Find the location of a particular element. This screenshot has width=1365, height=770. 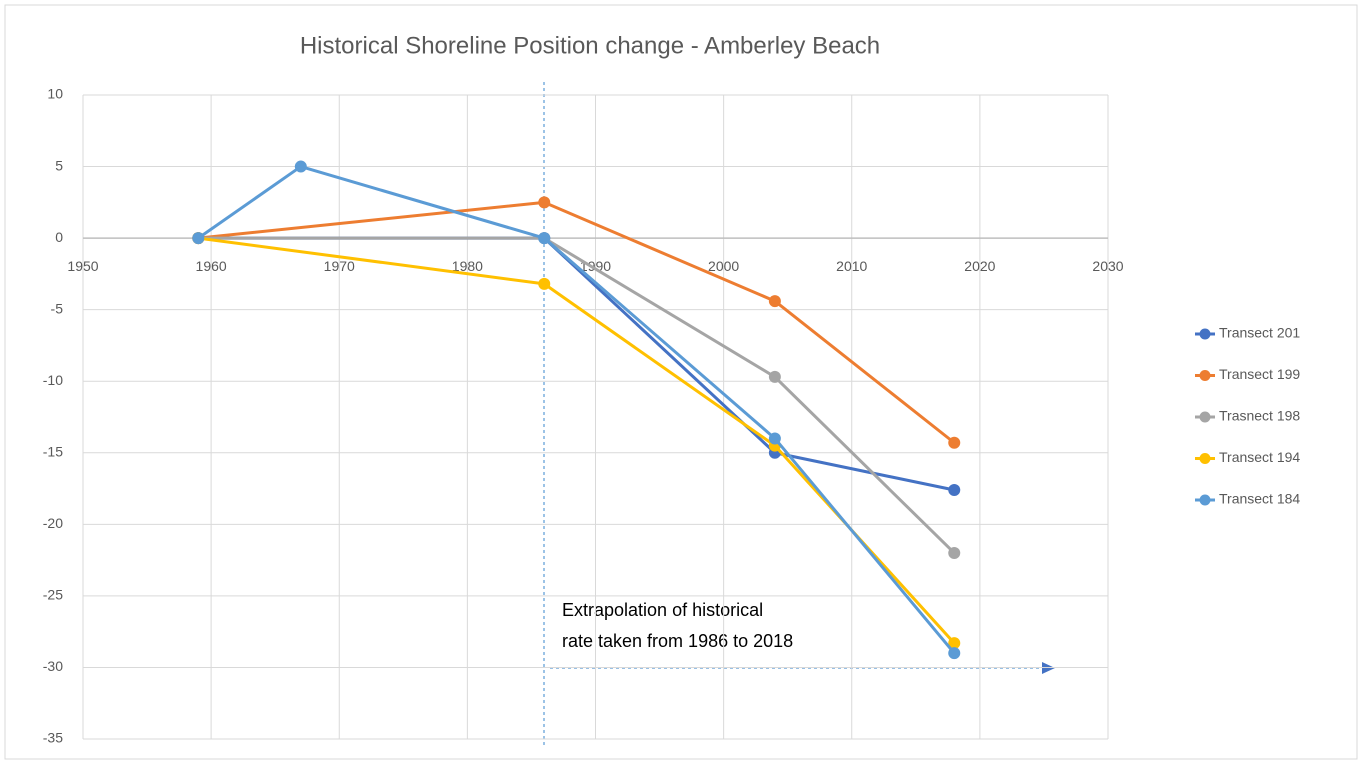

x-tick-label: 1950 is located at coordinates (82, 266).